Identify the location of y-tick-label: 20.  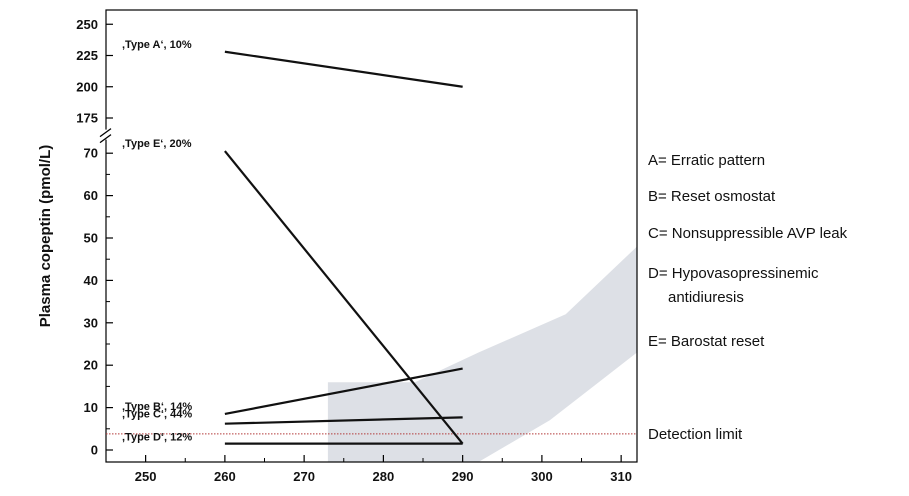
(91, 365).